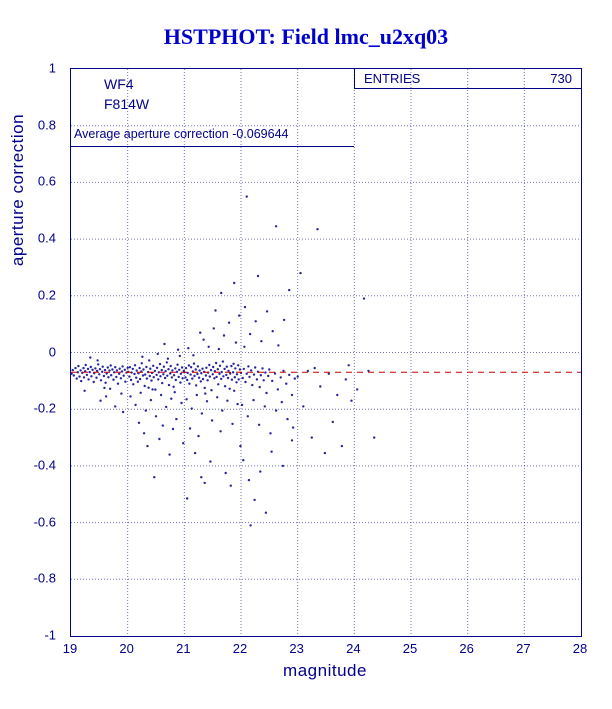  Describe the element at coordinates (325, 649) in the screenshot. I see `x-axis-ticks: 19 20 21 22 23 24 25 26 27 28` at that location.